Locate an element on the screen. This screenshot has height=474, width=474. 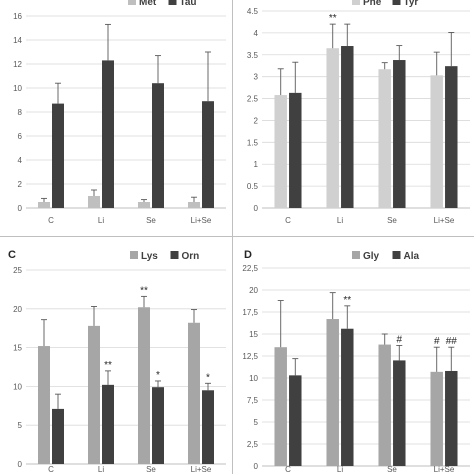
panel-label: C is located at coordinates (12, 255).